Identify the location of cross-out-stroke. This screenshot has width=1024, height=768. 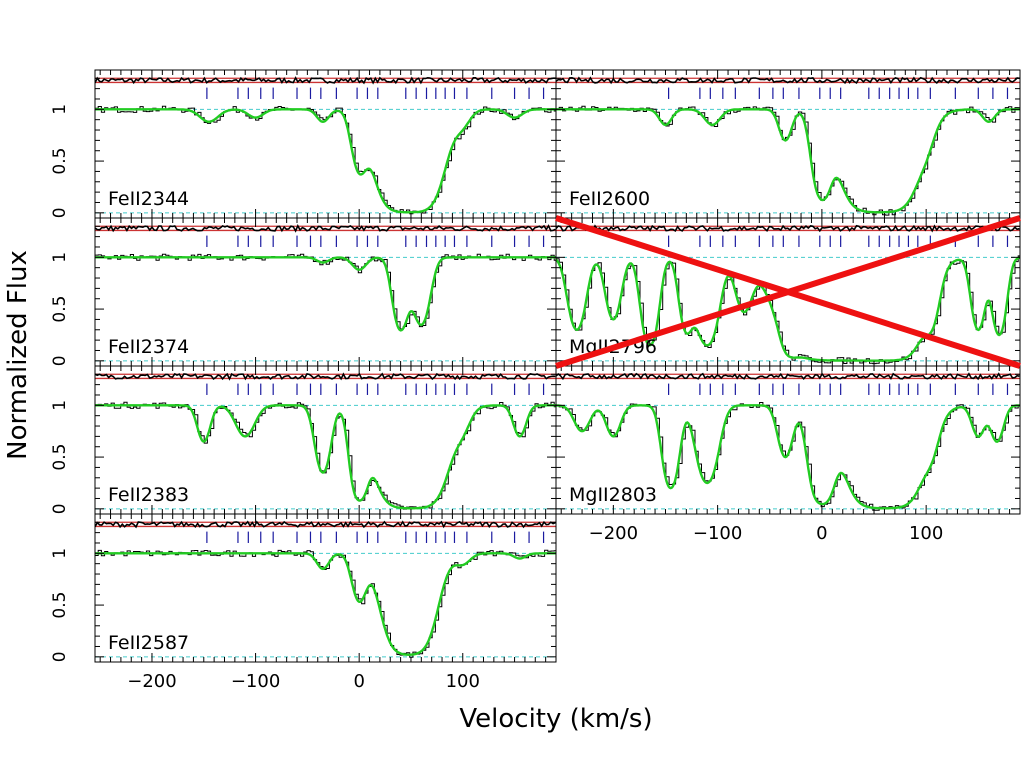
(788, 292).